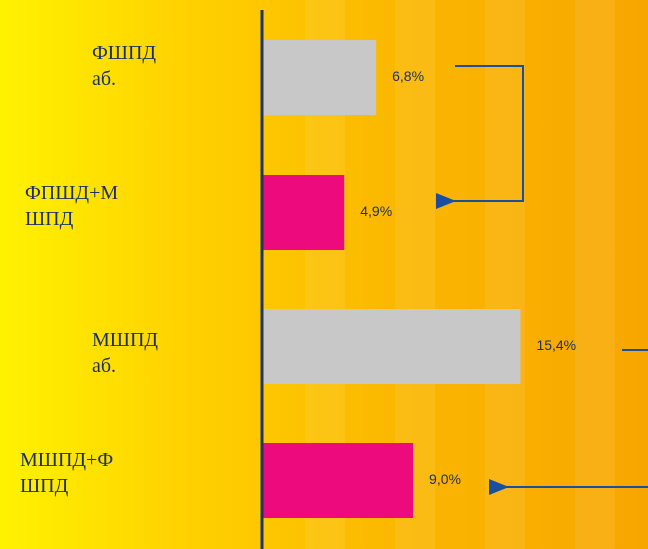 This screenshot has height=549, width=648. What do you see at coordinates (124, 66) in the screenshot?
I see `category-label: ФШПД аб.` at bounding box center [124, 66].